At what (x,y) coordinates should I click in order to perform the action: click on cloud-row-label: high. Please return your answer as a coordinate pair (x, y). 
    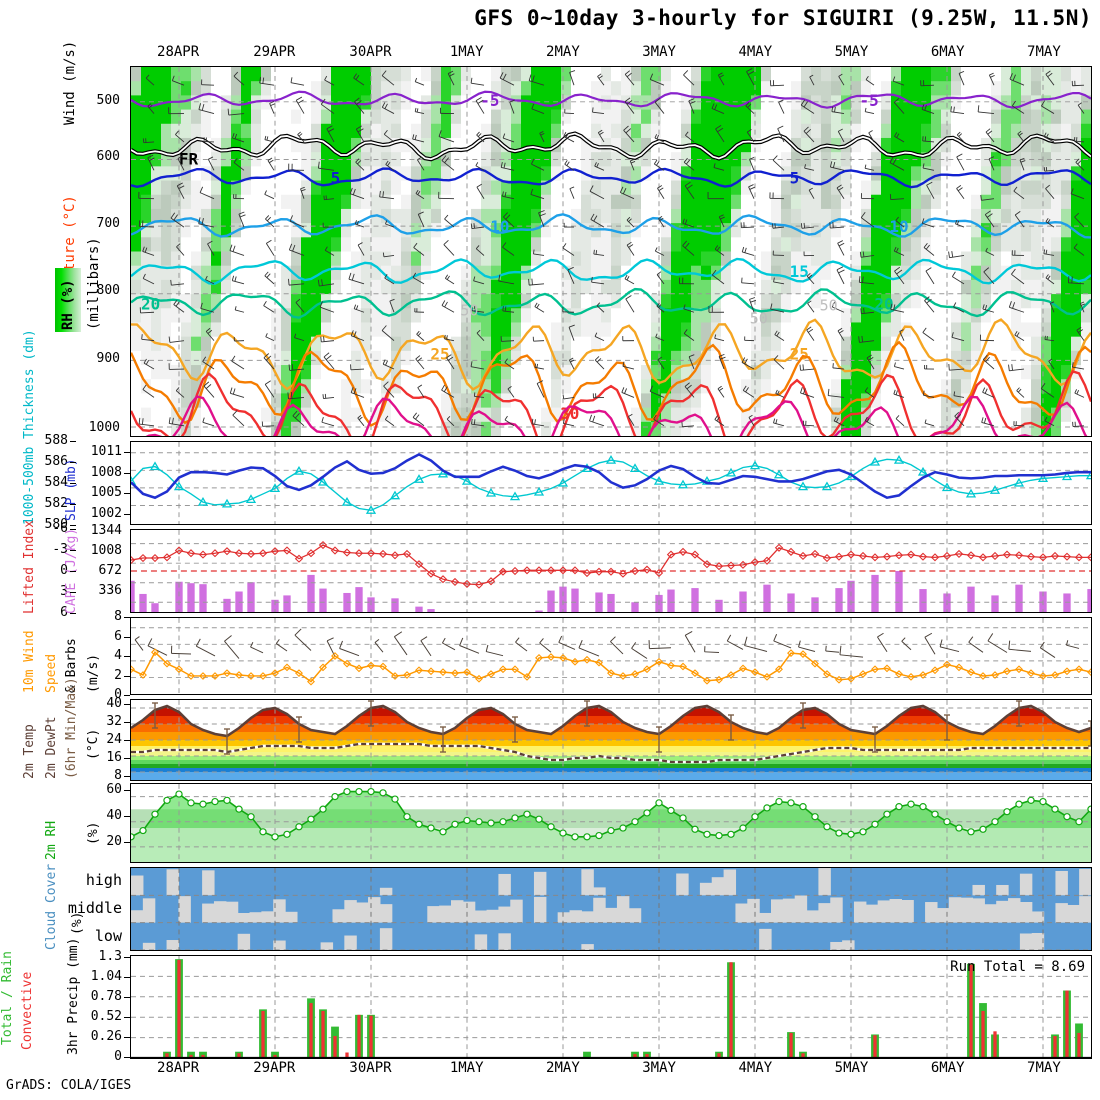
    Looking at the image, I should click on (103, 880).